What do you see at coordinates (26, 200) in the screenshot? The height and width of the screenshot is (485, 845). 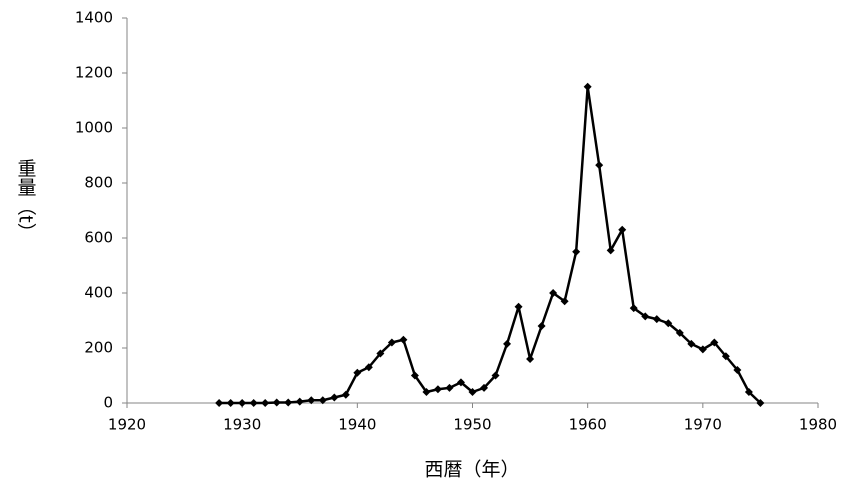 I see `y-axis-label: 重量（t）` at bounding box center [26, 200].